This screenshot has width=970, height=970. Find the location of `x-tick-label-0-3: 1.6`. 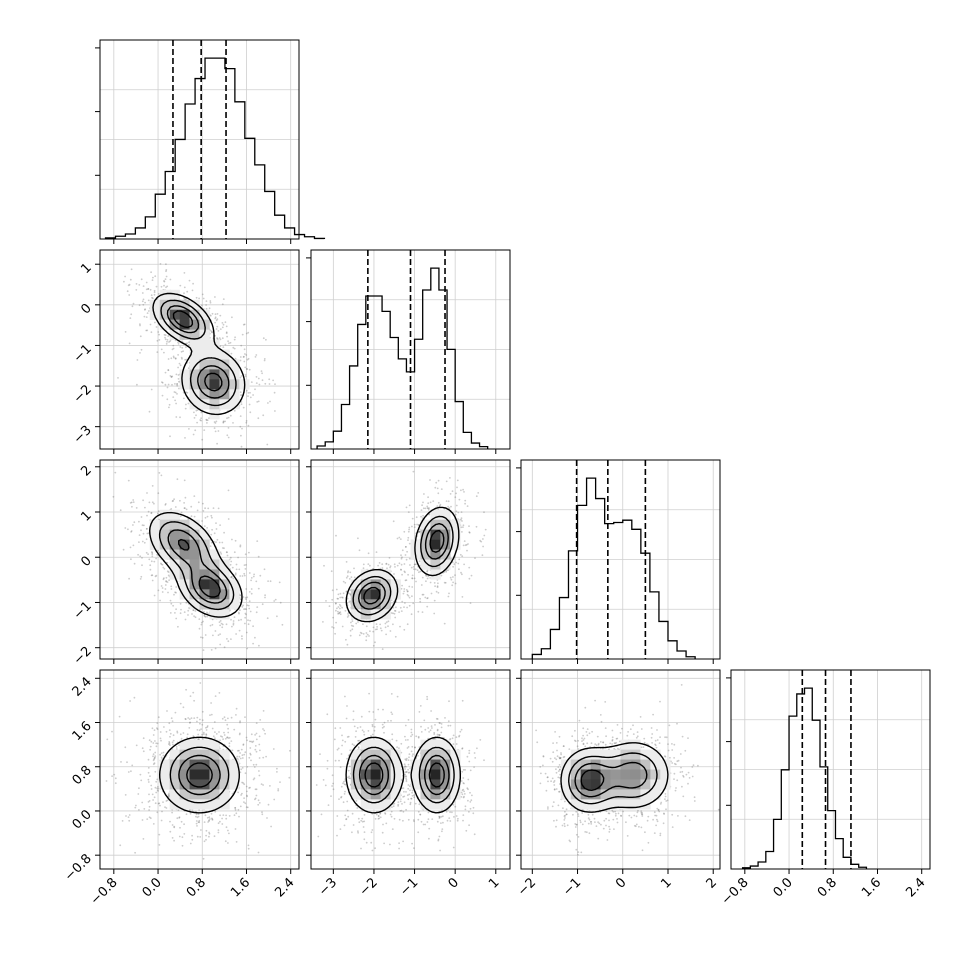

x-tick-label-0-3: 1.6 is located at coordinates (240, 887).